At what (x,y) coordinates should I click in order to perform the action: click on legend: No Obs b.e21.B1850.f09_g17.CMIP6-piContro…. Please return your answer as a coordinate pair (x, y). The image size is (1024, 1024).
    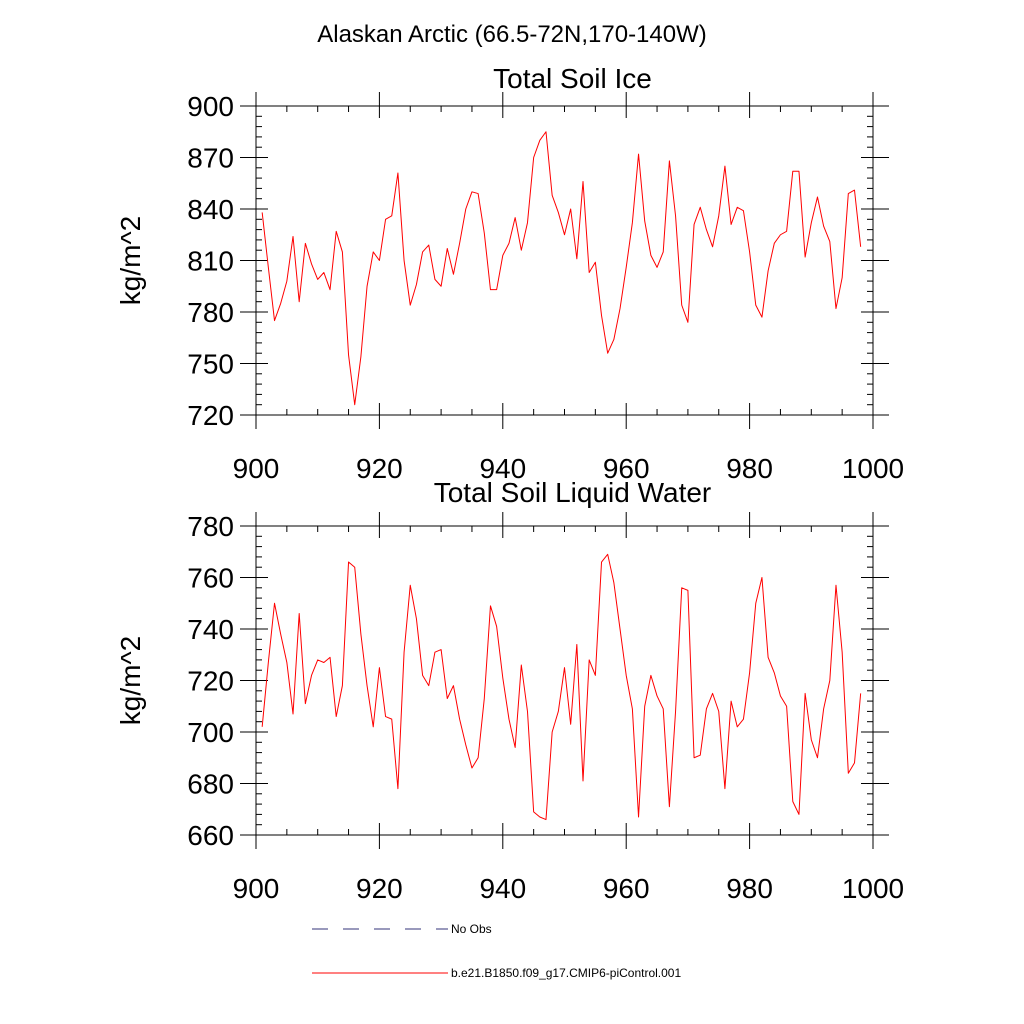
    Looking at the image, I should click on (496, 951).